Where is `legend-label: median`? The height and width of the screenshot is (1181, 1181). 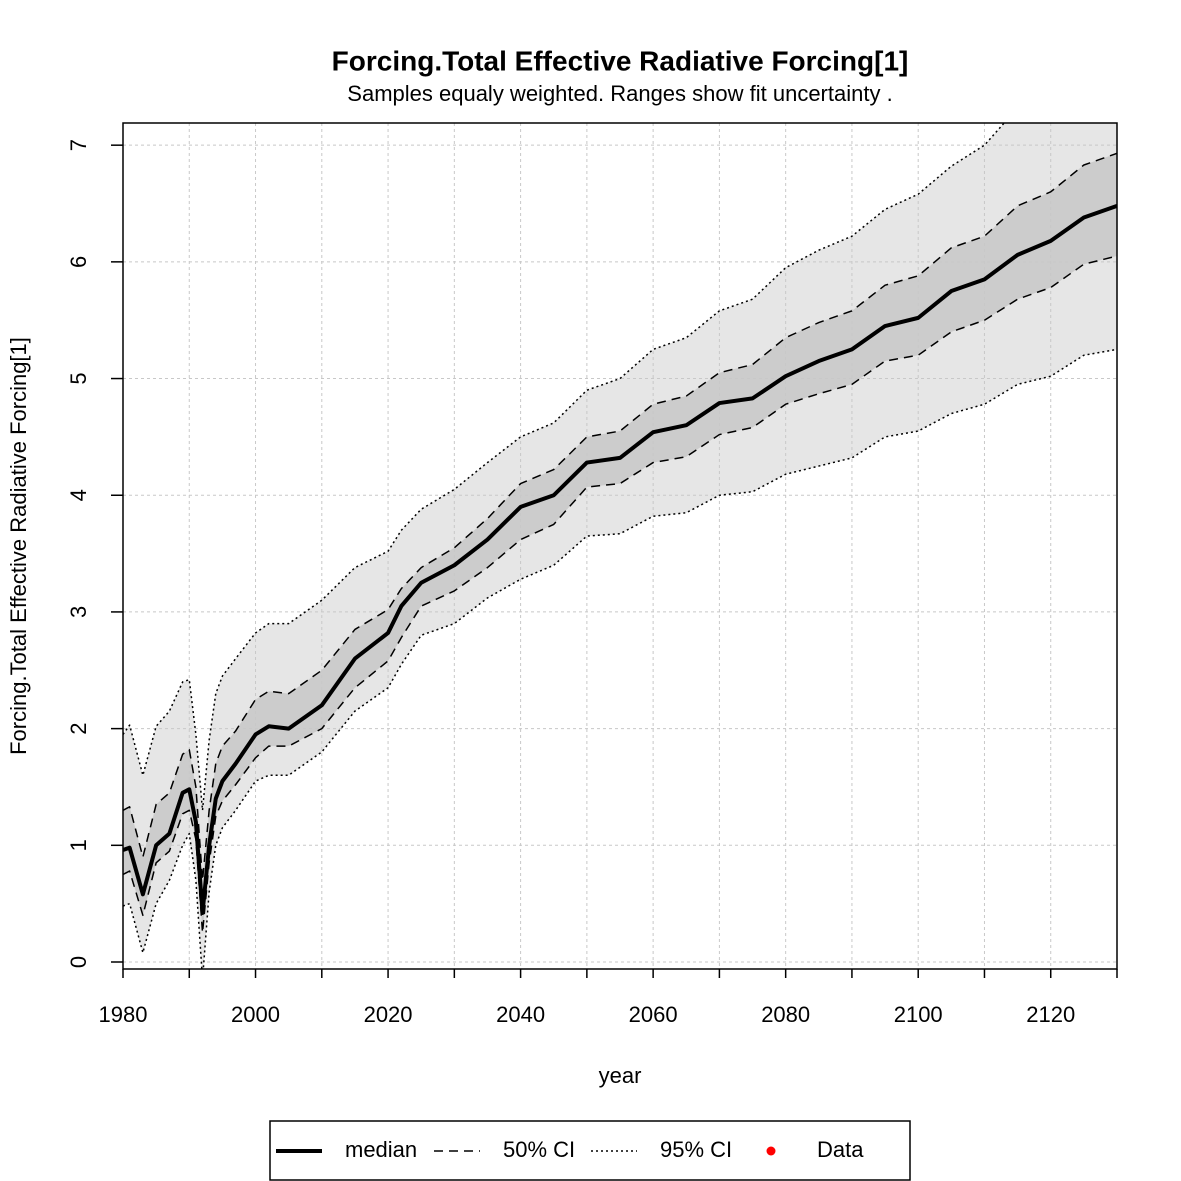 legend-label: median is located at coordinates (381, 1149).